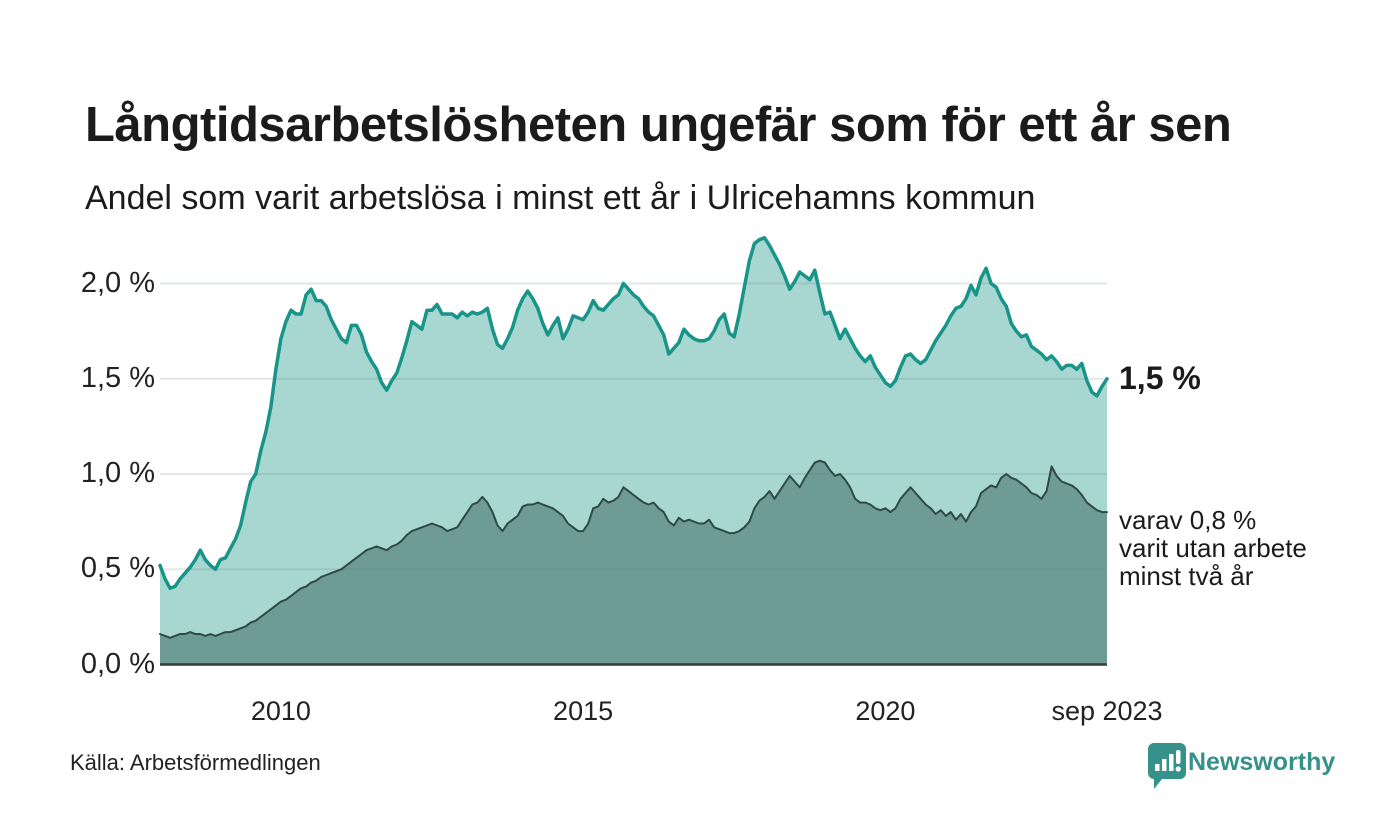 This screenshot has width=1400, height=840. What do you see at coordinates (1178, 769) in the screenshot?
I see `exclamation-dot` at bounding box center [1178, 769].